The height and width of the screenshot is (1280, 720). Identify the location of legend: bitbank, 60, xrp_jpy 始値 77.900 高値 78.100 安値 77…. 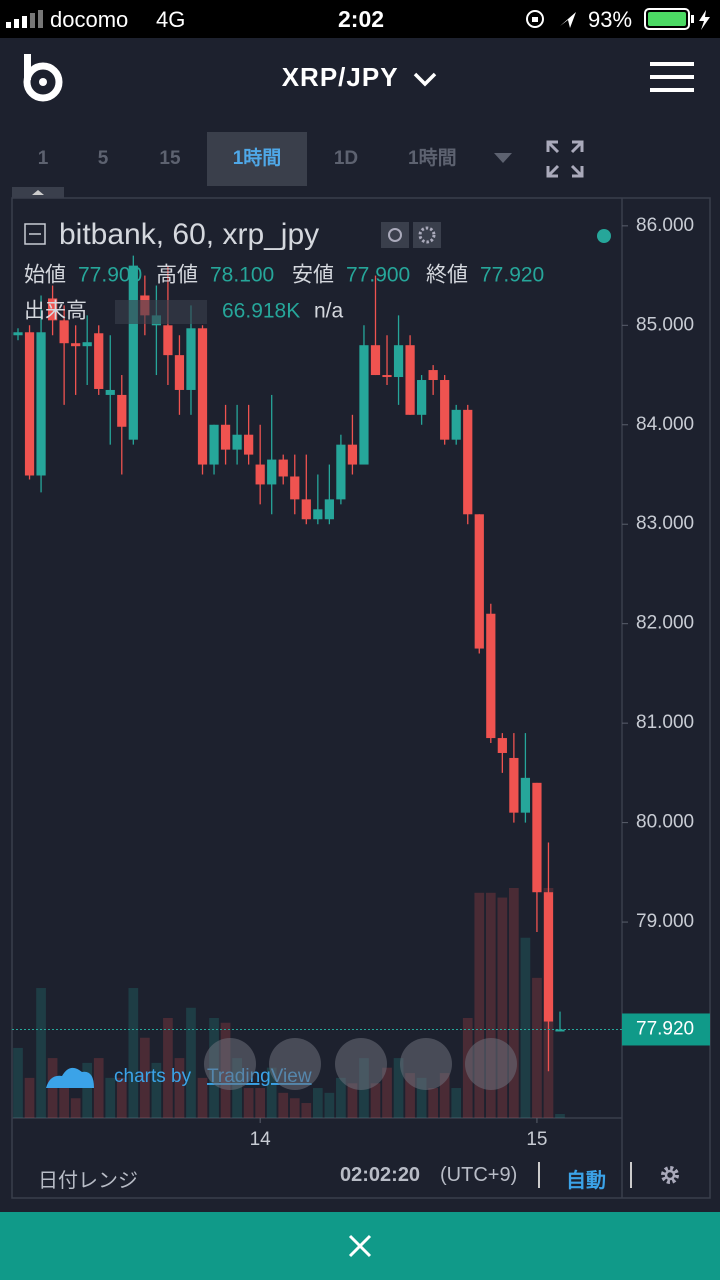
(317, 271).